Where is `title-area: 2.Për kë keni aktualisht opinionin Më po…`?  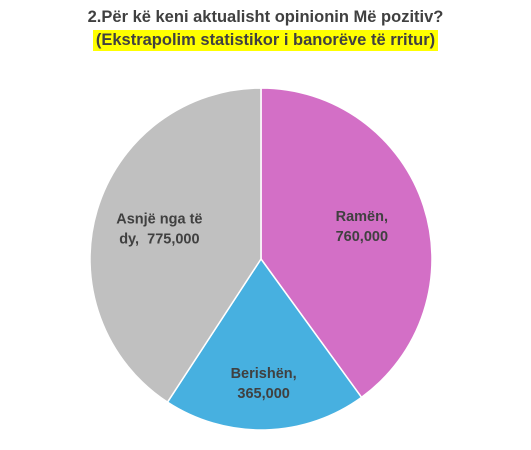
title-area: 2.Për kë keni aktualisht opinionin Më po… is located at coordinates (265, 28).